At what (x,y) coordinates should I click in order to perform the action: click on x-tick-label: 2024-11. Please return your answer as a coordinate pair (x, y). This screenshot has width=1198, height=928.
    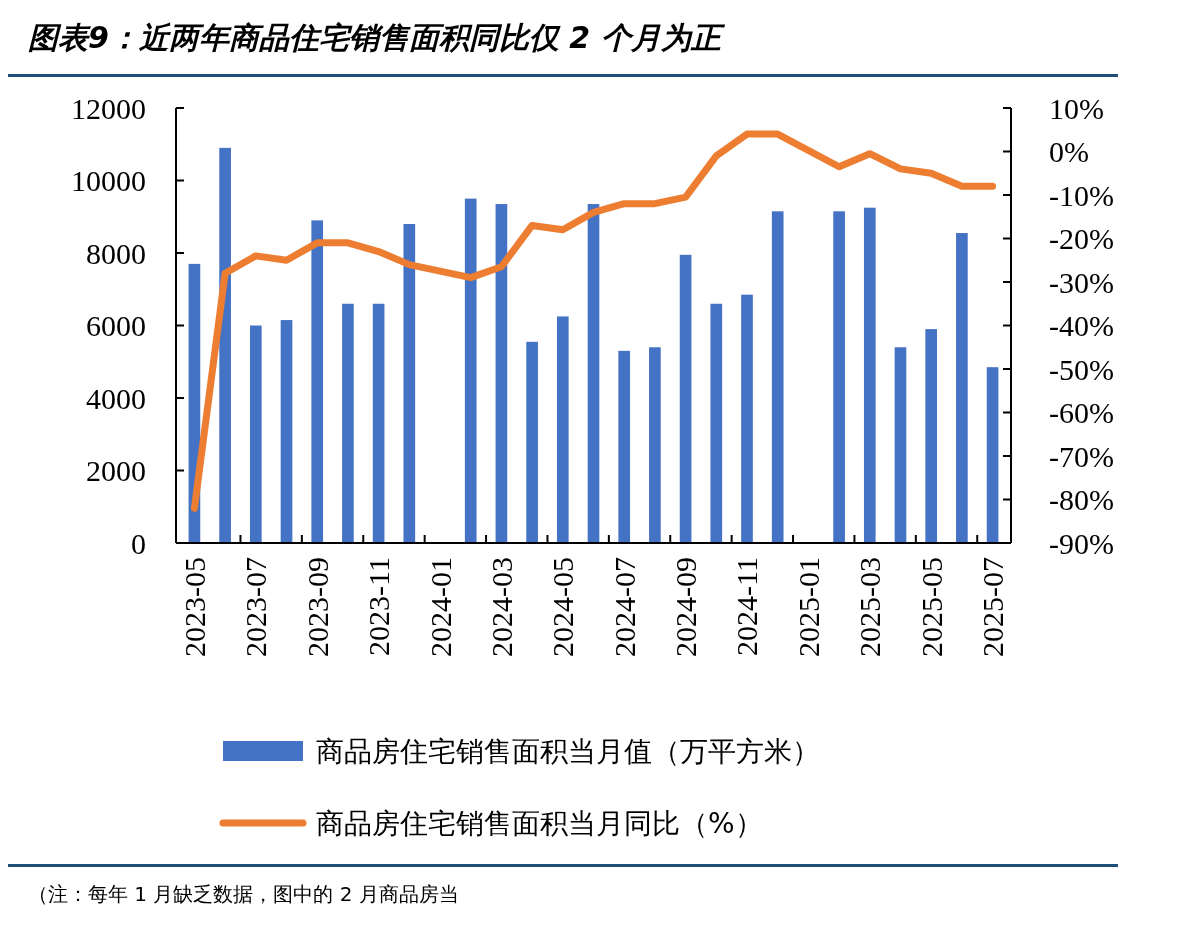
    Looking at the image, I should click on (747, 606).